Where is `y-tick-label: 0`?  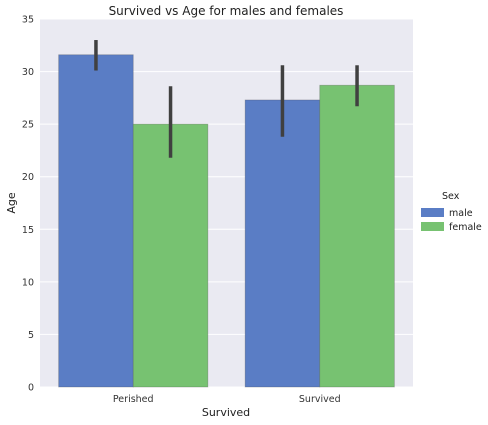 y-tick-label: 0 is located at coordinates (31, 388).